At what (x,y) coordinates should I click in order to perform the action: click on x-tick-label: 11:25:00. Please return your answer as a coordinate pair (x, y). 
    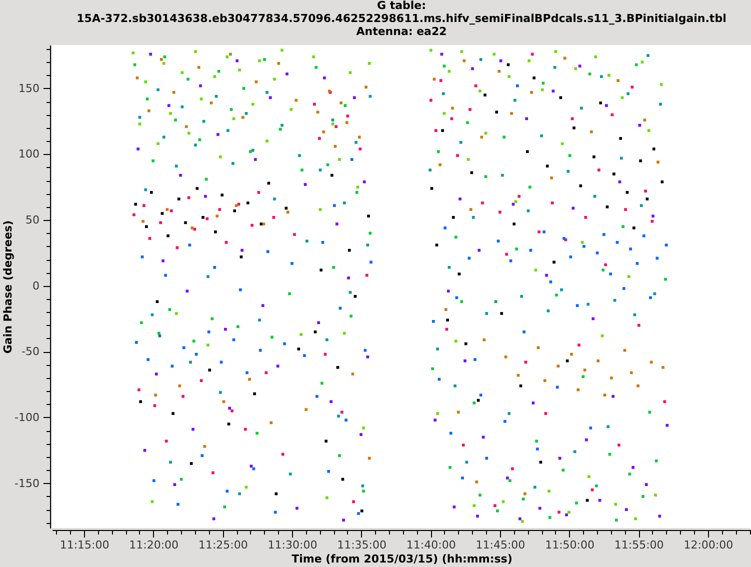
    Looking at the image, I should click on (223, 545).